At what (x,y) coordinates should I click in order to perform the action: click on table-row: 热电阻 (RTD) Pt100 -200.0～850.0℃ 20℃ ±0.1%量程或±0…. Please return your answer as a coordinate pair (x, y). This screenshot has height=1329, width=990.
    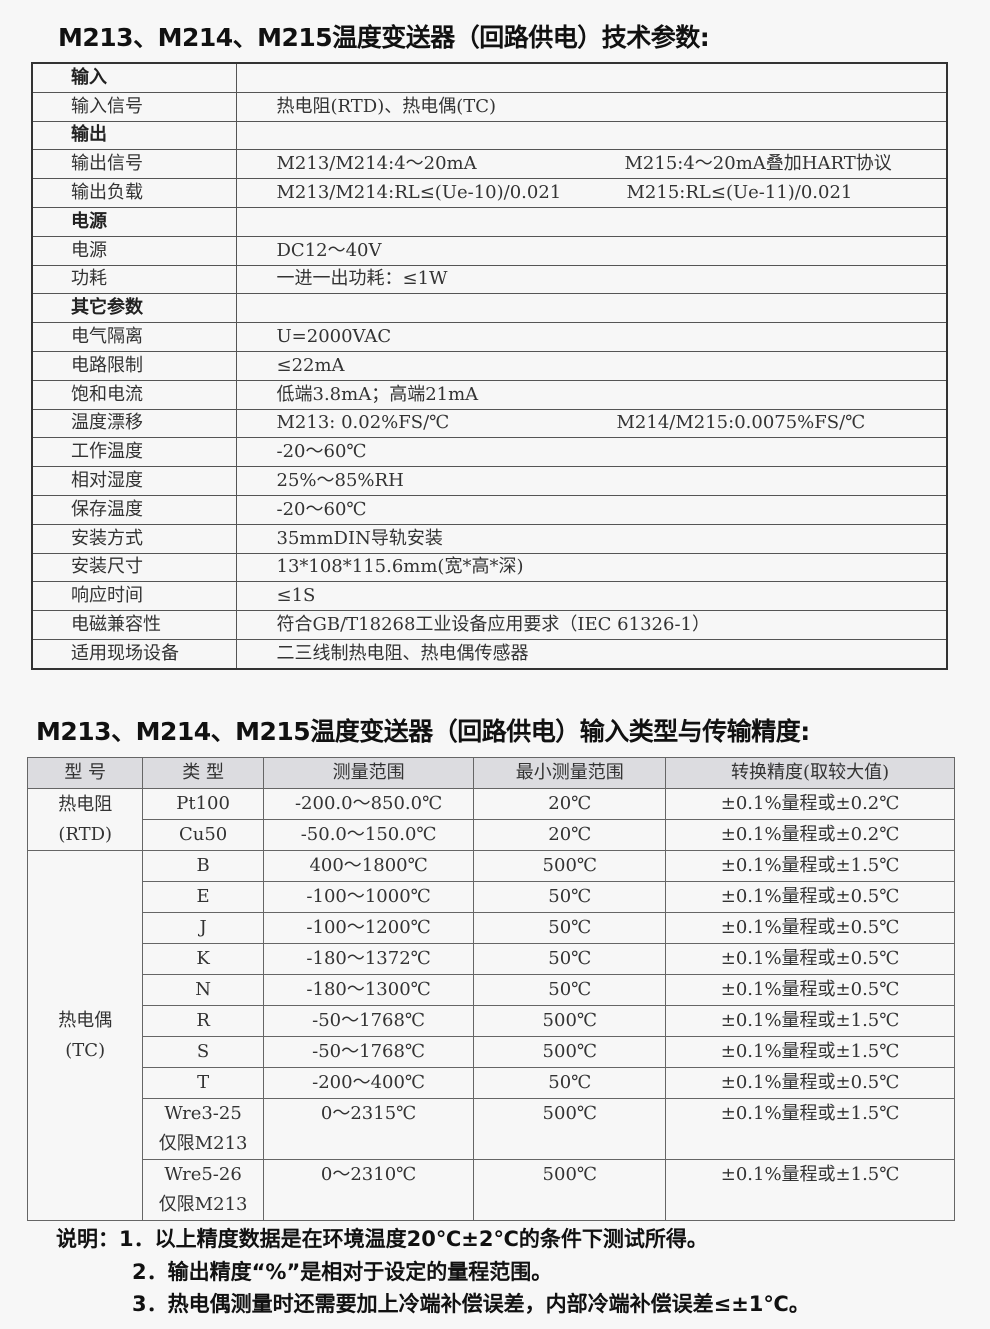
    Looking at the image, I should click on (490, 819).